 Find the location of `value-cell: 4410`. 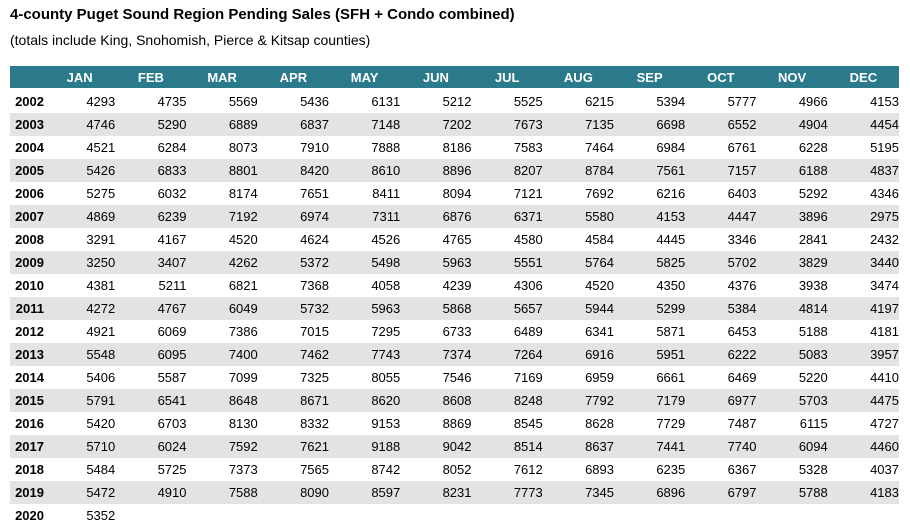

value-cell: 4410 is located at coordinates (884, 377).